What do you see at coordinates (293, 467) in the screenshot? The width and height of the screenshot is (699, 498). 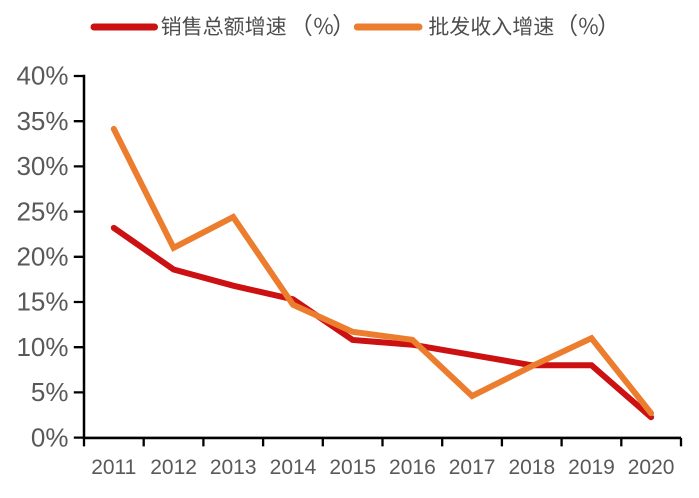 I see `svg-text: 2014` at bounding box center [293, 467].